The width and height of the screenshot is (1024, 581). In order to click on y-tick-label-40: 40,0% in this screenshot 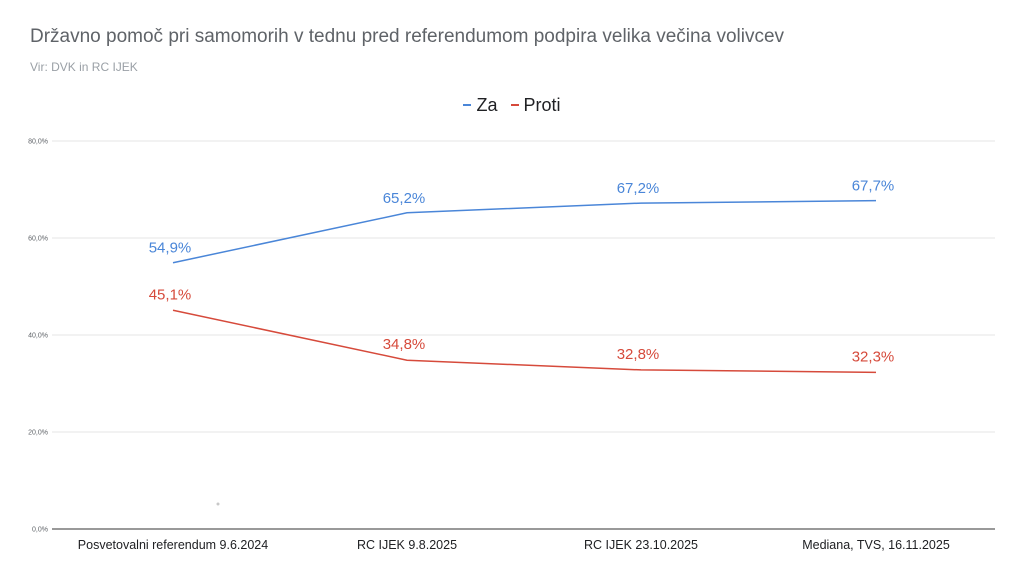, I will do `click(38, 336)`.